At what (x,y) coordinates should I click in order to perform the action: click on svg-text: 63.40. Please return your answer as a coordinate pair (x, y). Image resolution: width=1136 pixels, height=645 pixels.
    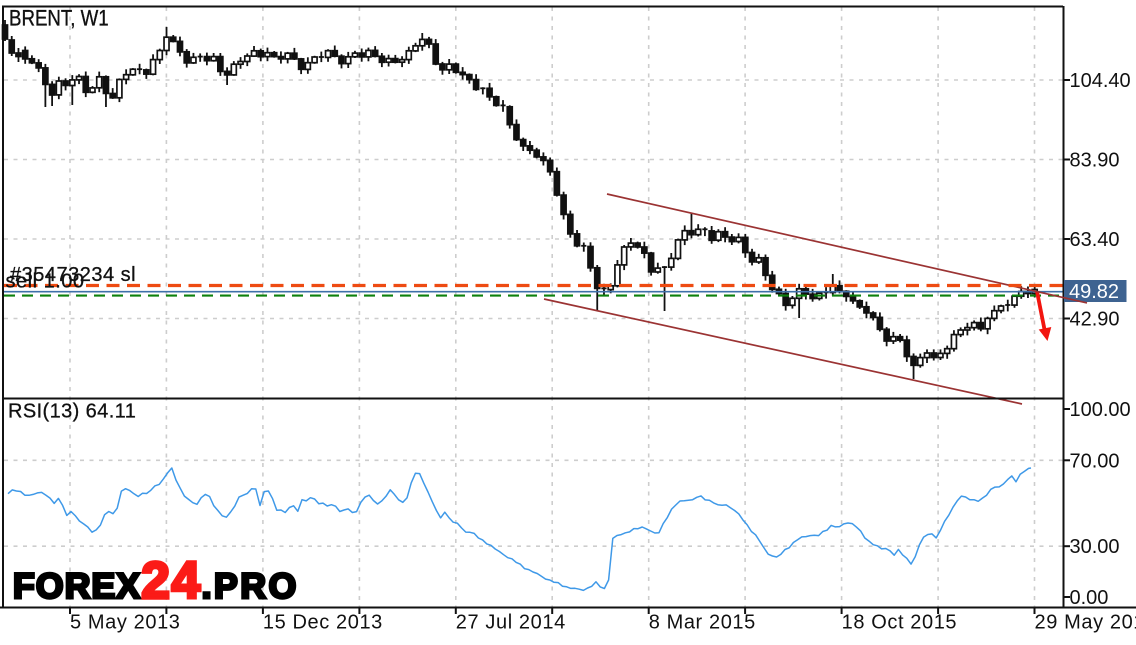
    Looking at the image, I should click on (1095, 240).